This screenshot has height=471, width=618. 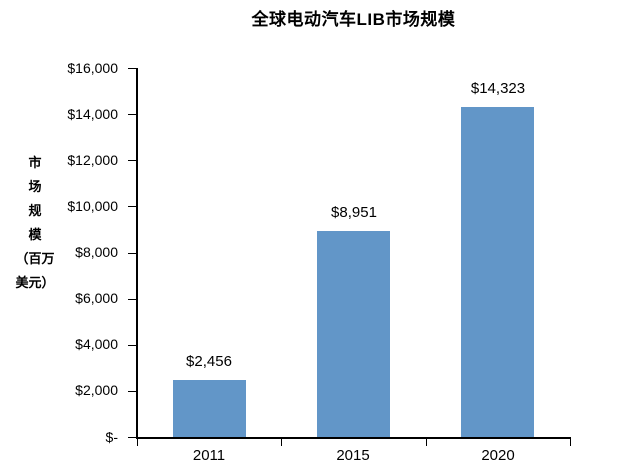 I want to click on y-axis-title-line: 美元）, so click(x=35, y=282).